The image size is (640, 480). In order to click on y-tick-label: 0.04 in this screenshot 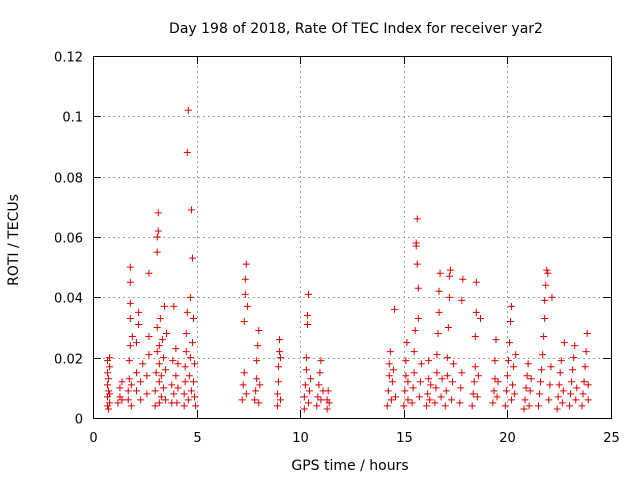, I will do `click(68, 299)`.